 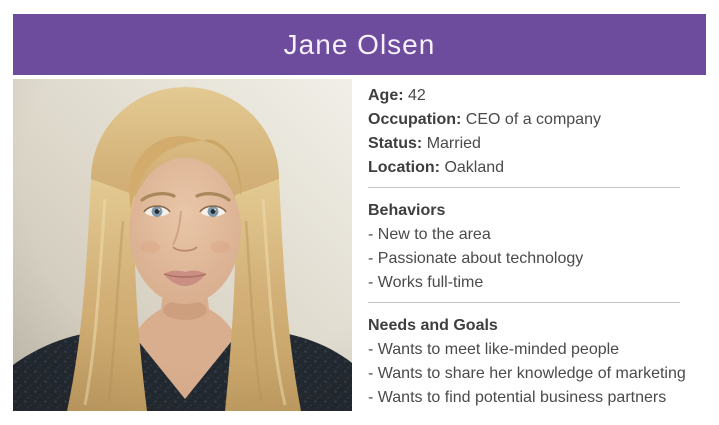 I want to click on detail-value: 42, so click(x=417, y=95).